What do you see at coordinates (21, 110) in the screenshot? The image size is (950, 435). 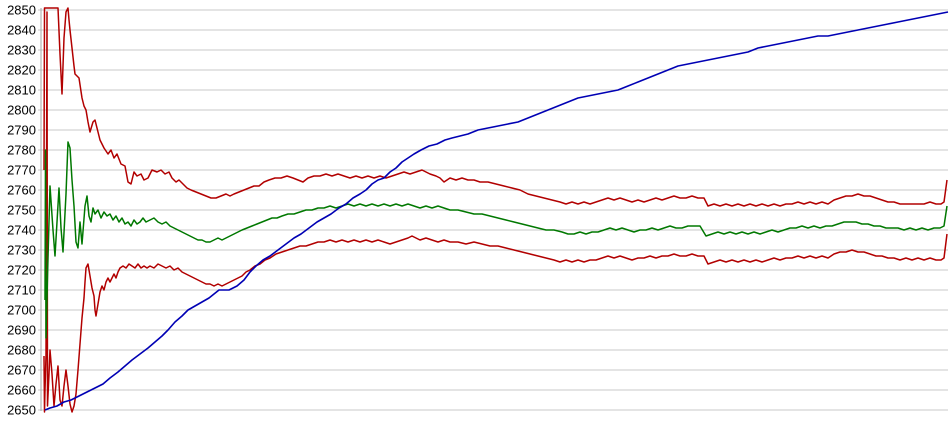 I see `y-tick-label: 2800` at bounding box center [21, 110].